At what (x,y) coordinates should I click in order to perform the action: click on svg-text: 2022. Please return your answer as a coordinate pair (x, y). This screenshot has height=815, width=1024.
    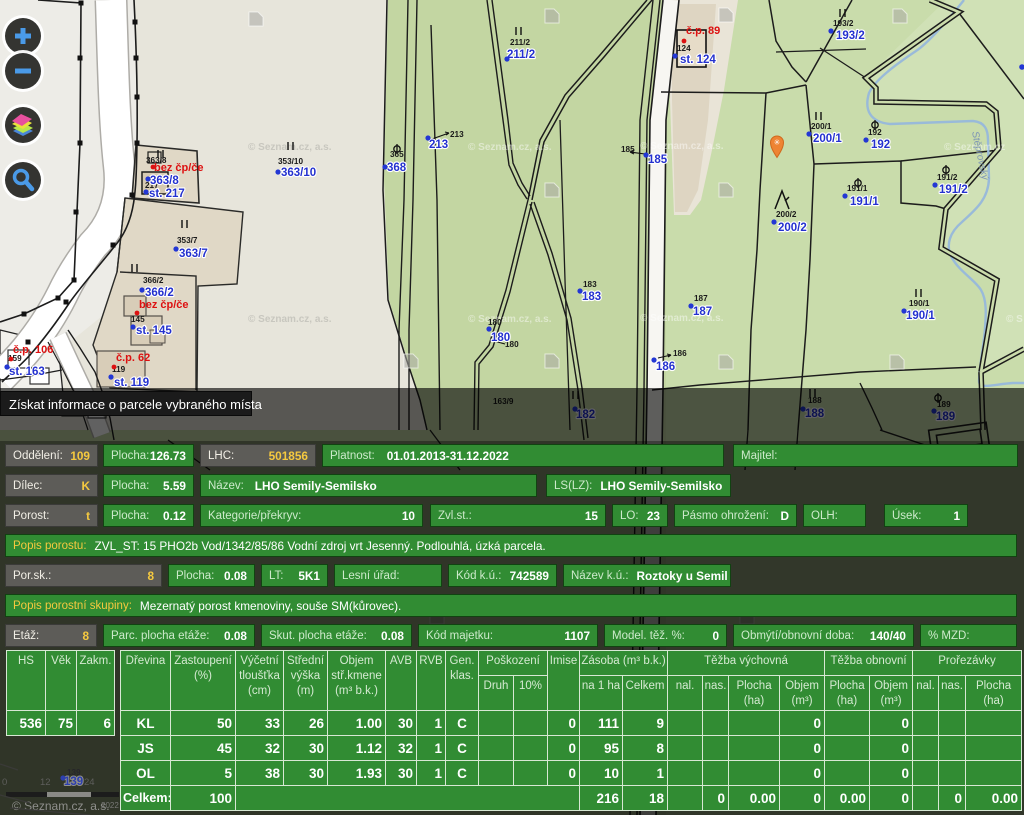
    Looking at the image, I should click on (110, 805).